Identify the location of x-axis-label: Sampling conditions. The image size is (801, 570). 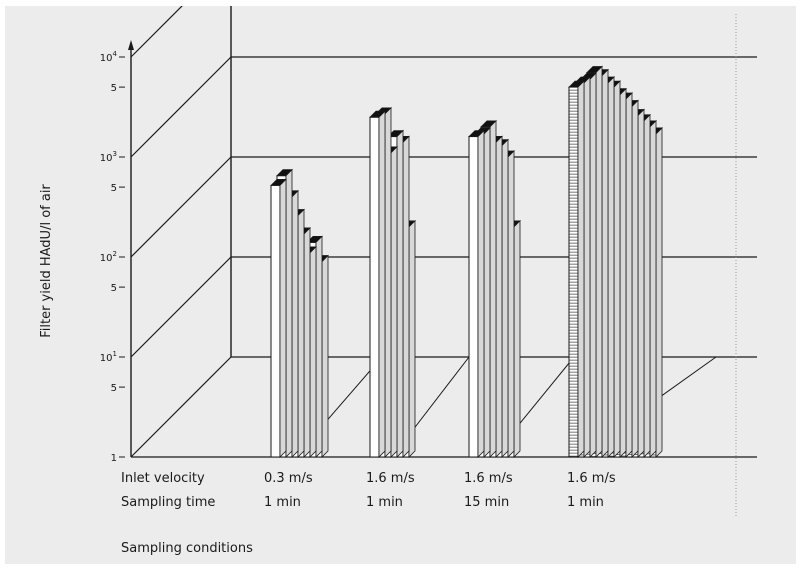
(187, 548).